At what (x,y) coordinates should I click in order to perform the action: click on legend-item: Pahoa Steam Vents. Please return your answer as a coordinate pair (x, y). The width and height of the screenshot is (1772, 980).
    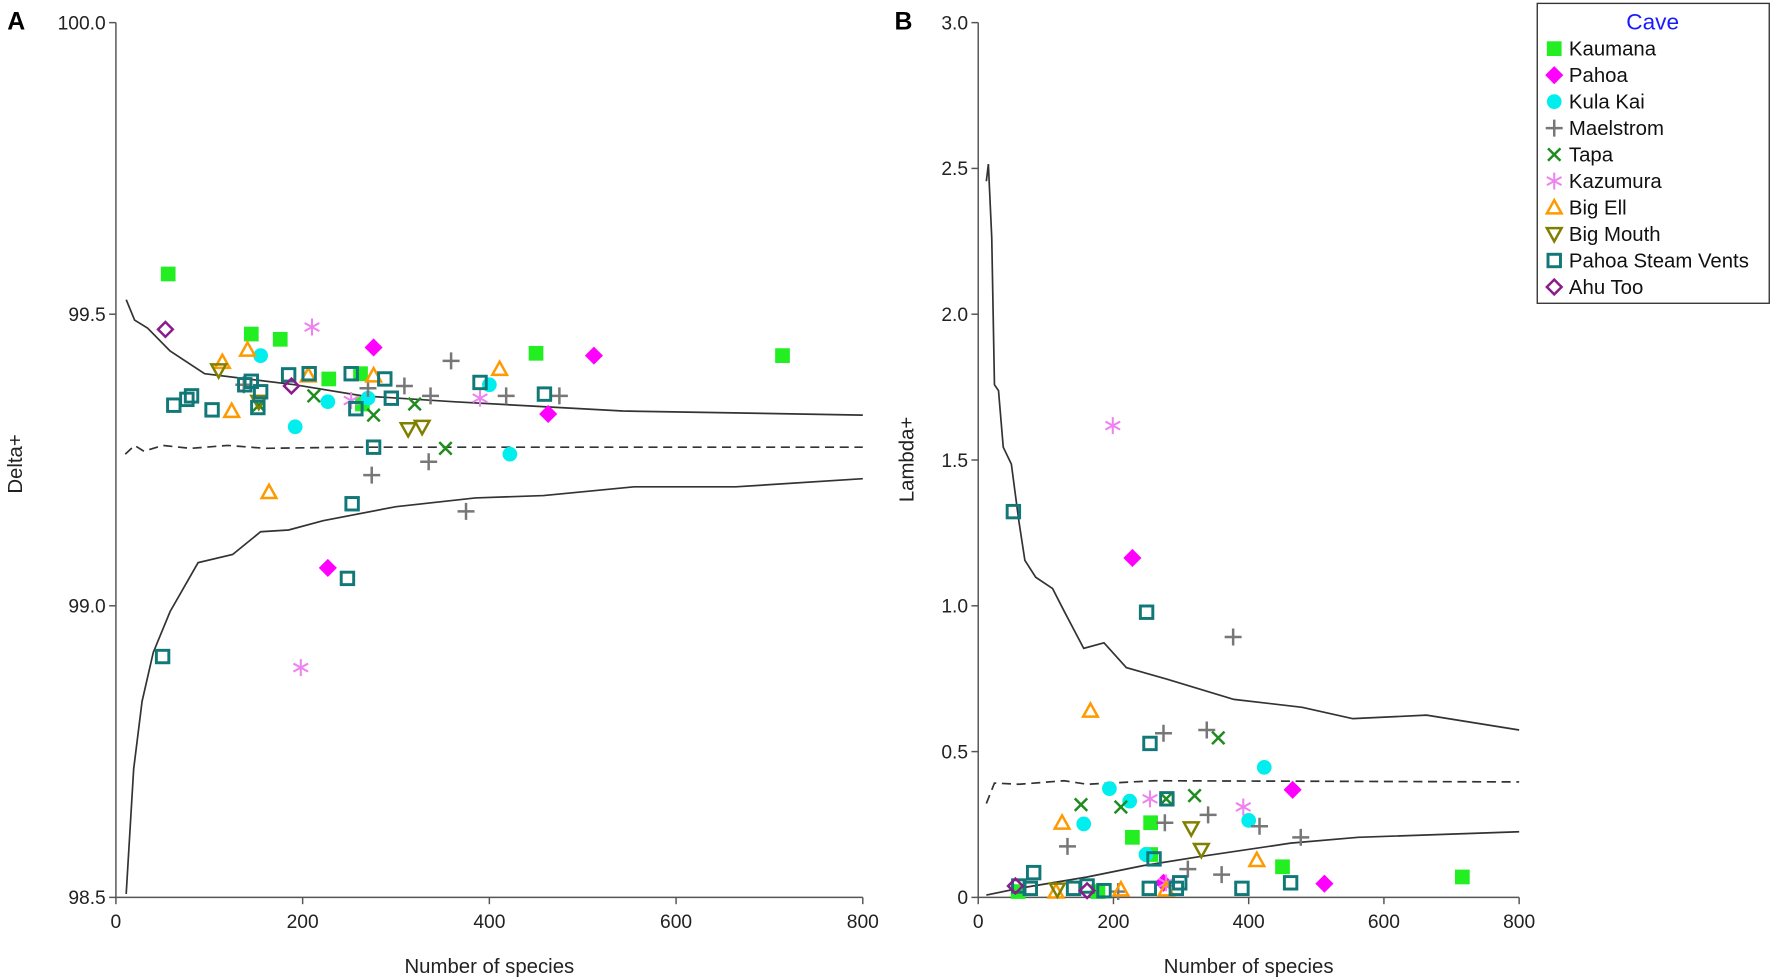
    Looking at the image, I should click on (1647, 261).